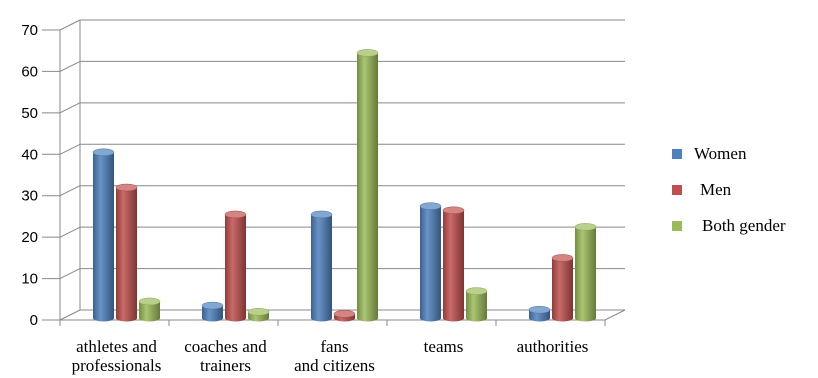 This screenshot has width=818, height=378. Describe the element at coordinates (29, 175) in the screenshot. I see `y-tick-labels: 0 10 20 30 40 50 60 70` at that location.